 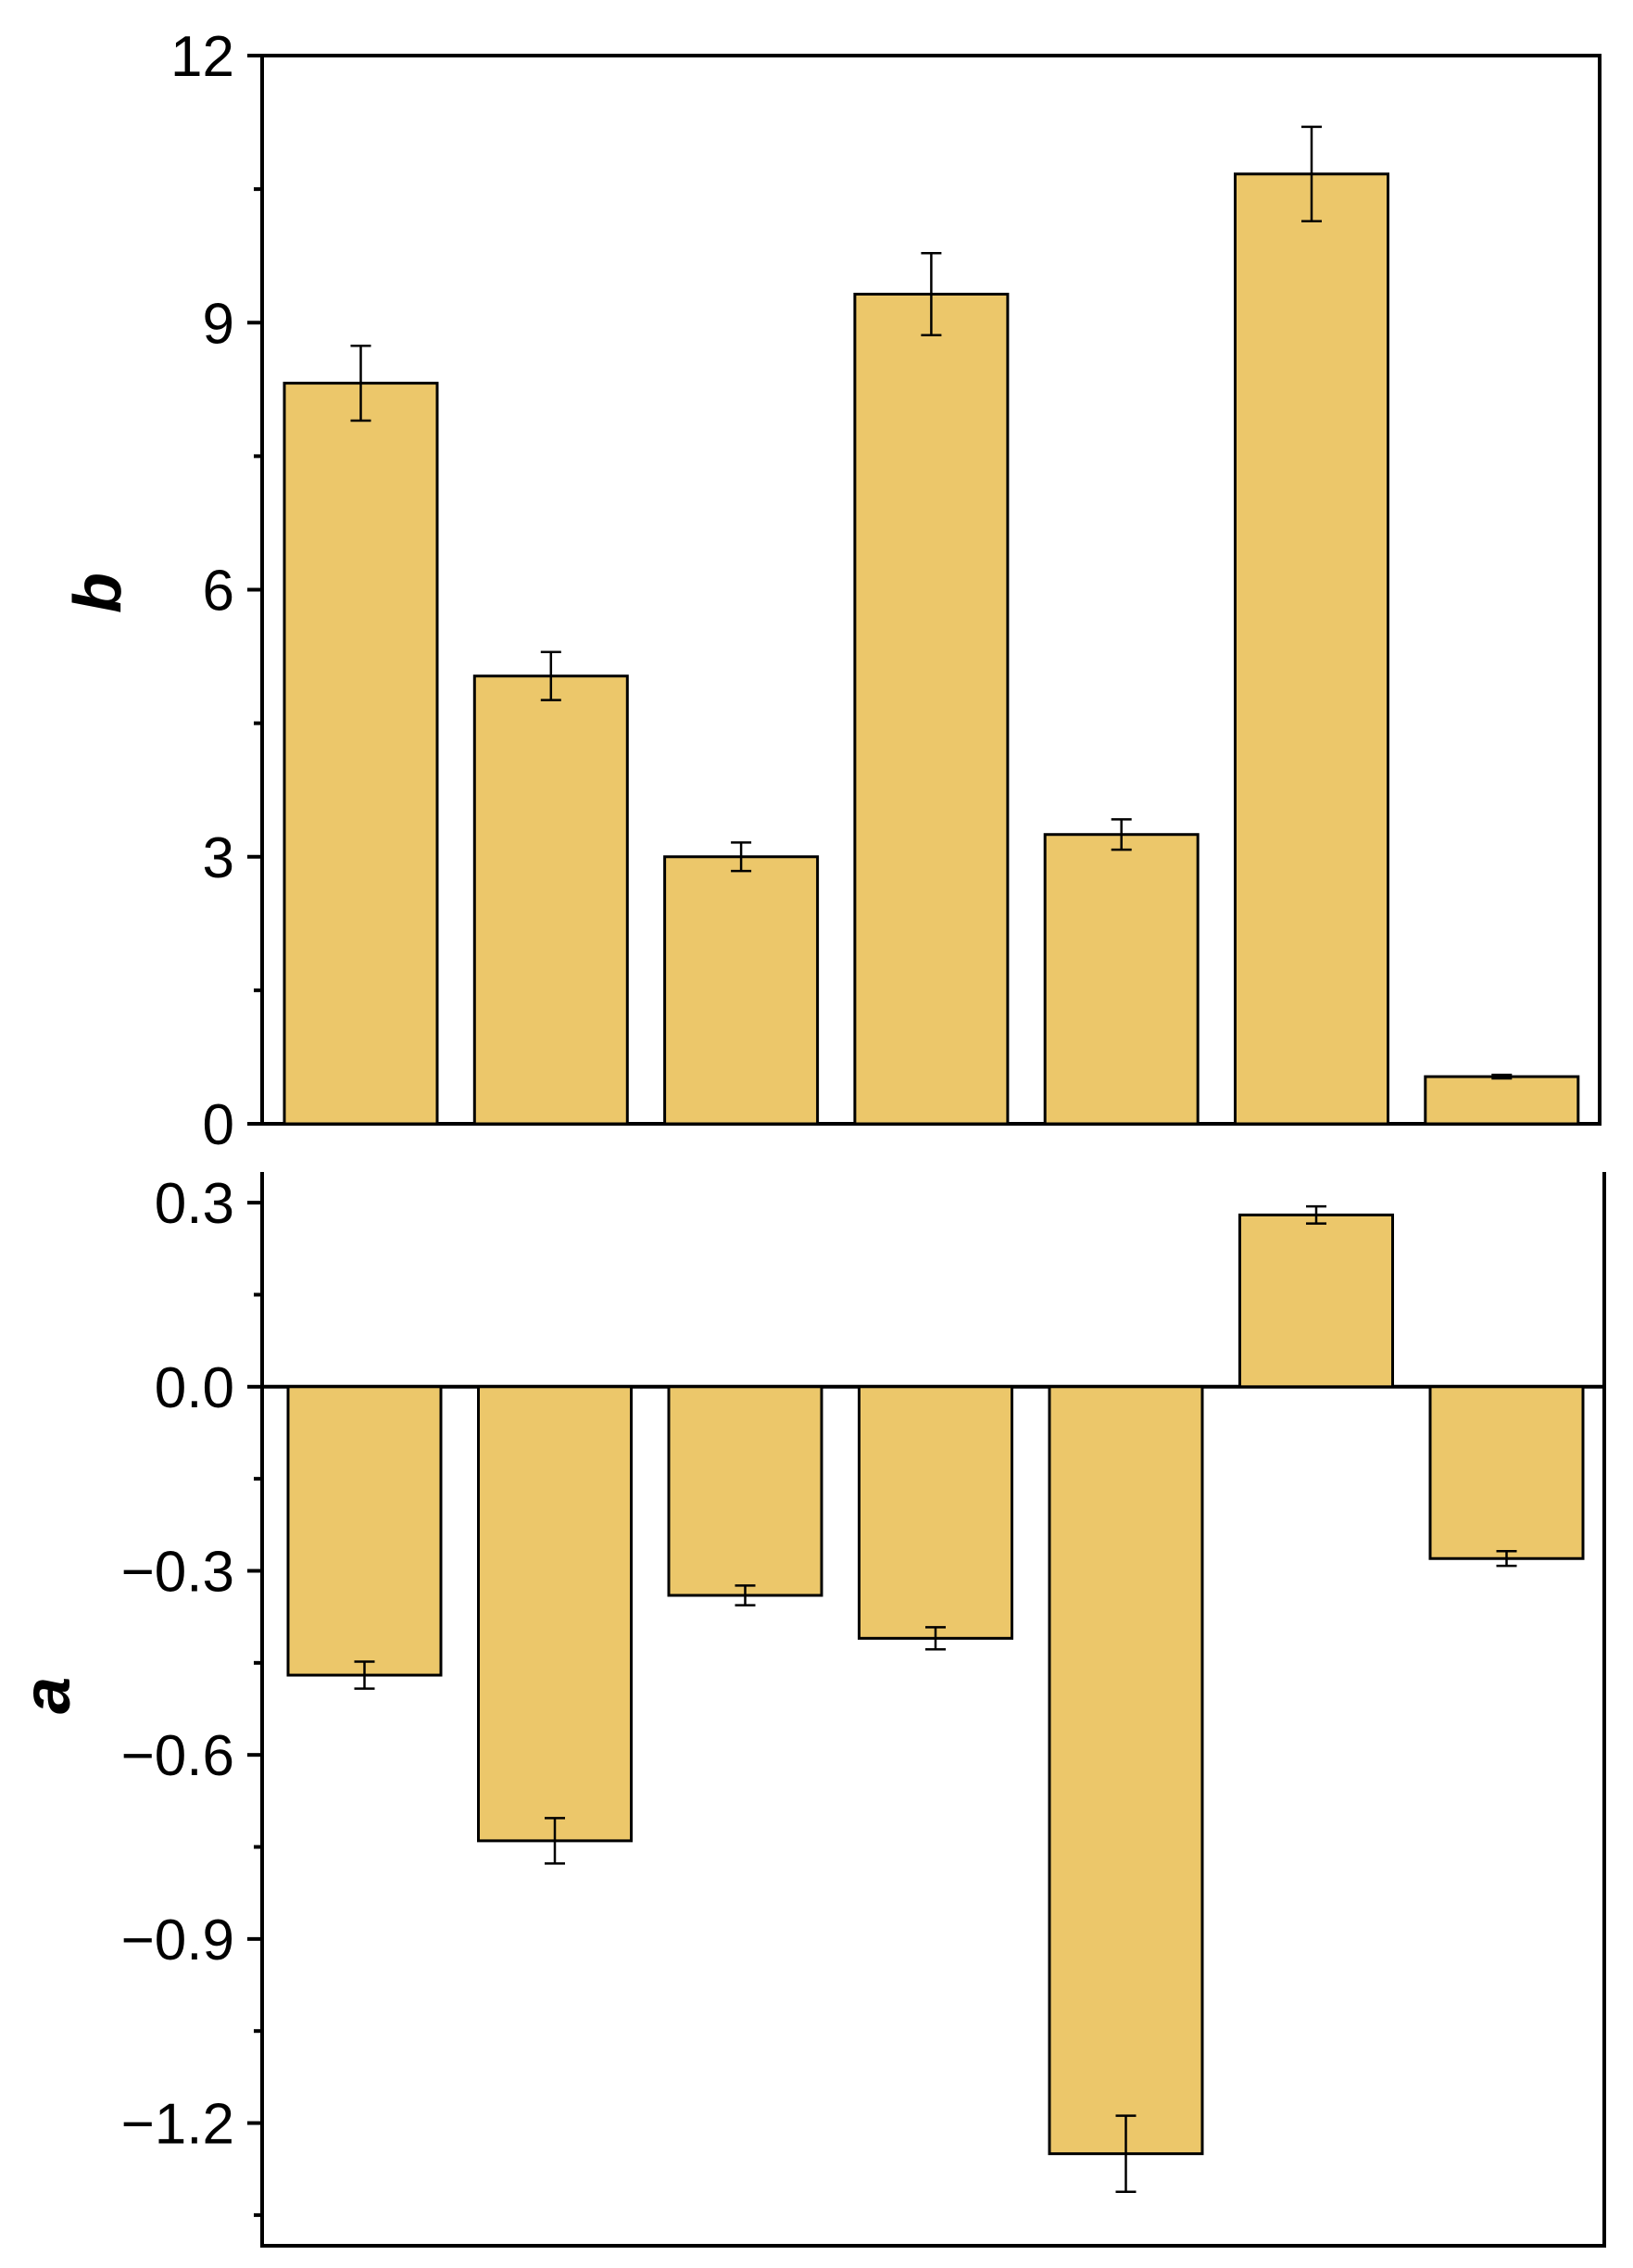 I want to click on y-tick-label: −1.2, so click(x=177, y=2125).